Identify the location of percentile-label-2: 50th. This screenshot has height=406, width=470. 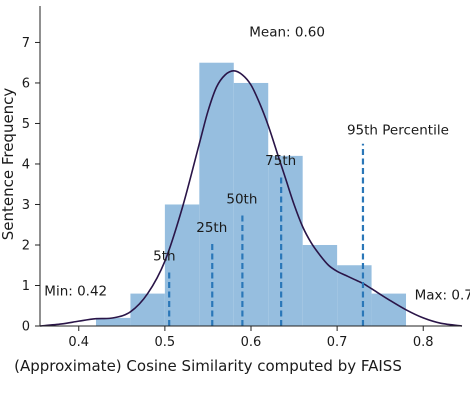
(241, 200).